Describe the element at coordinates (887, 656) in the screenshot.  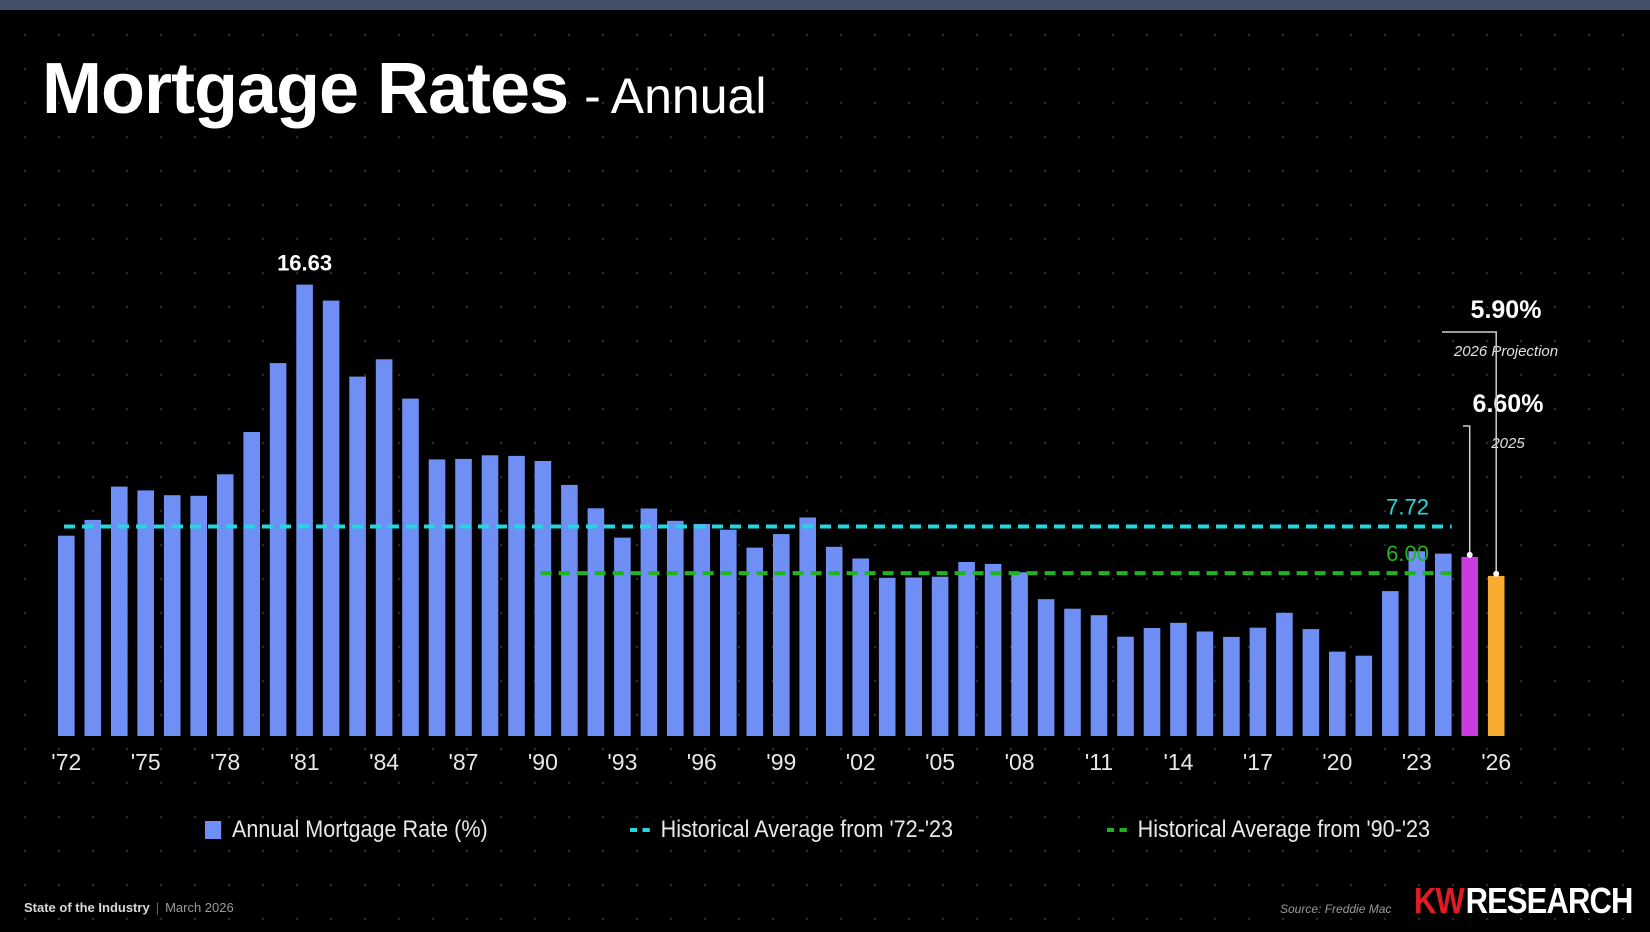
I see `bar-2003` at that location.